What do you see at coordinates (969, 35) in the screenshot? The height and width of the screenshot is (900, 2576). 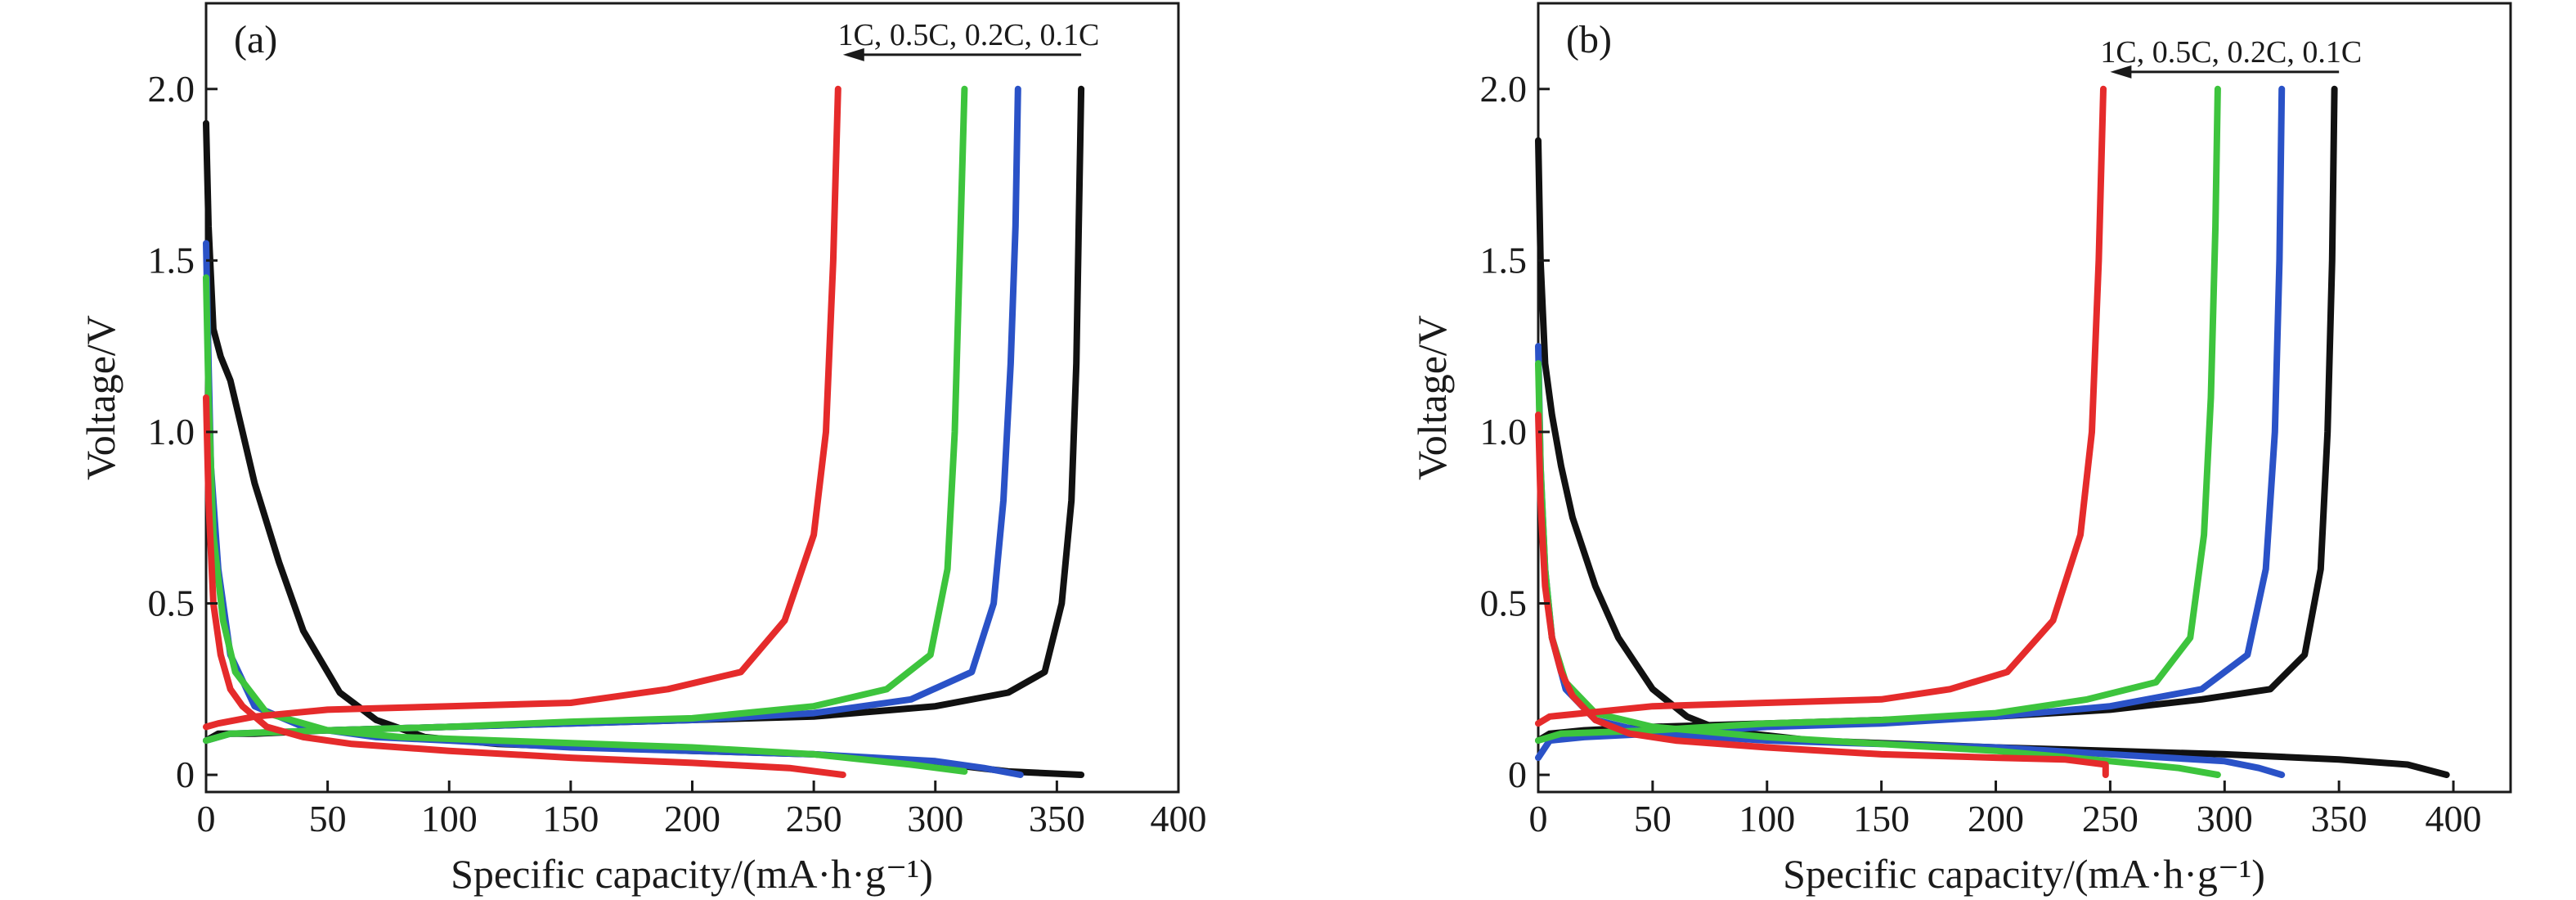 I see `rate-annotation-a: 1C, 0.5C, 0.2C, 0.1C` at bounding box center [969, 35].